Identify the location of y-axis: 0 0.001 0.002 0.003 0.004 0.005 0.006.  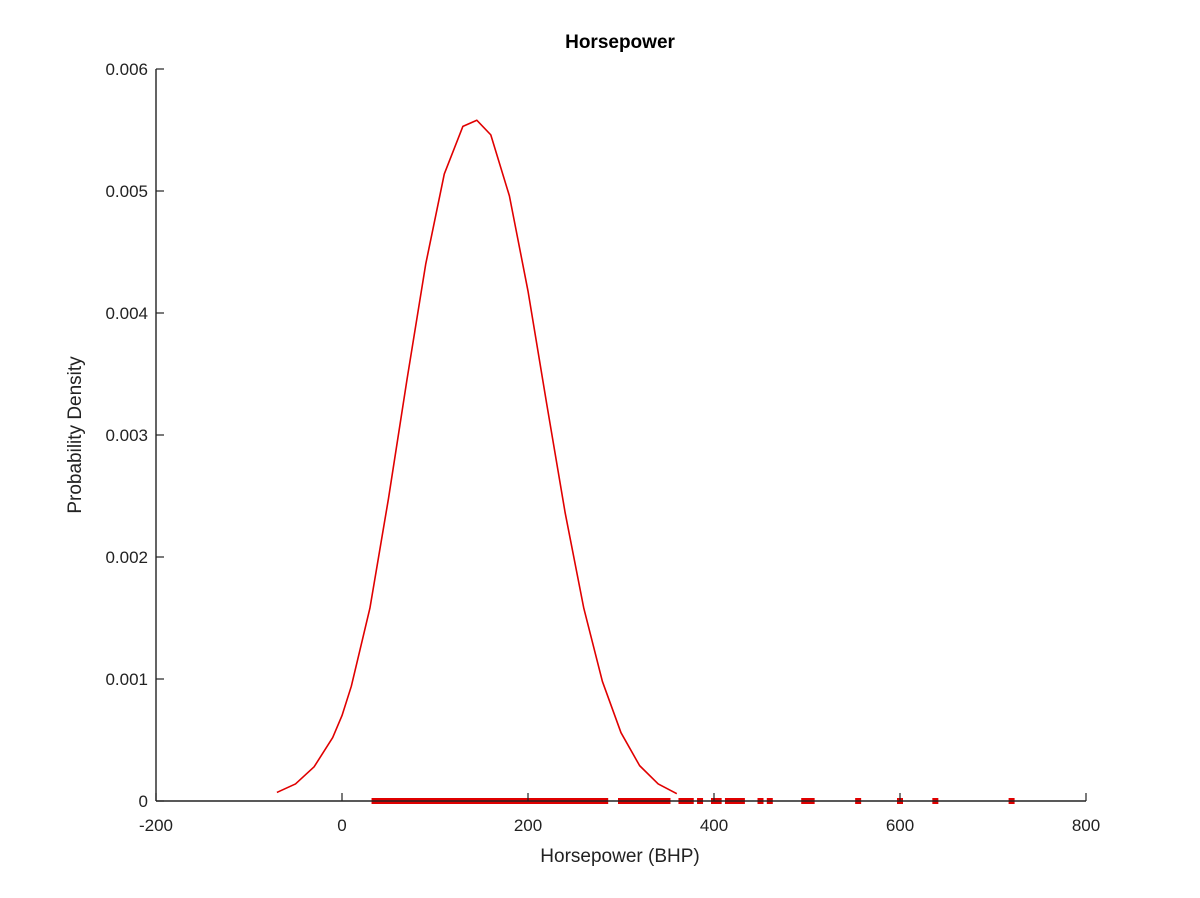
(134, 435).